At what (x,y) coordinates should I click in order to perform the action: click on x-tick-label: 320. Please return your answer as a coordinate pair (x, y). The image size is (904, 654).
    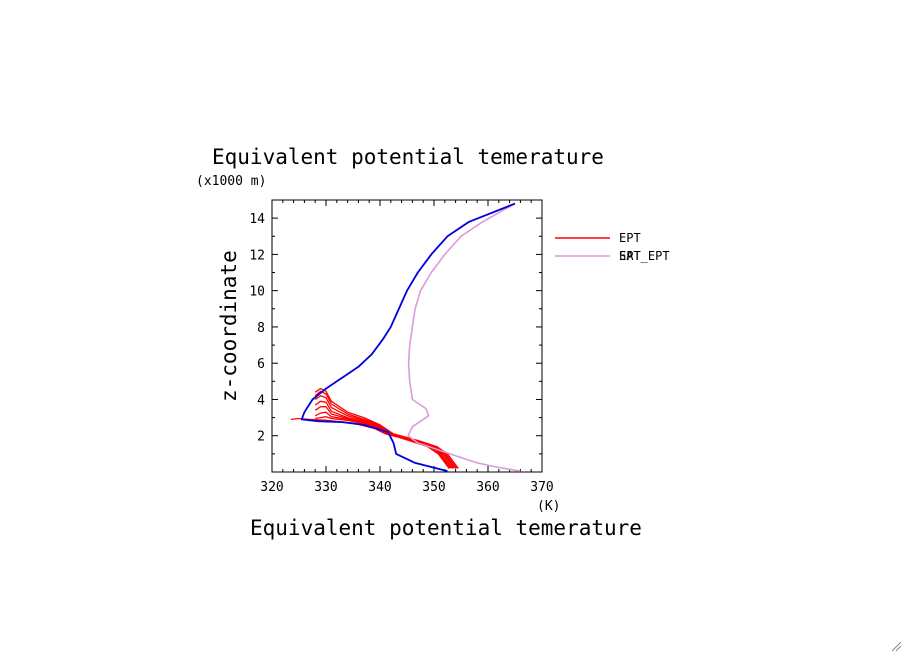
    Looking at the image, I should click on (271, 487).